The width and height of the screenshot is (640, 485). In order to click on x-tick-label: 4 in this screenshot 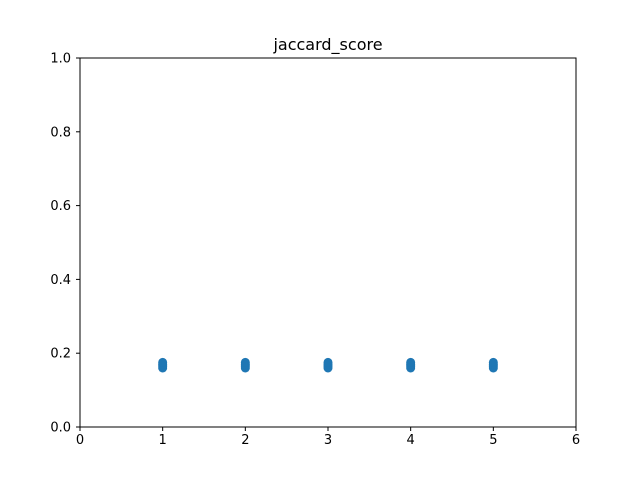, I will do `click(411, 440)`.